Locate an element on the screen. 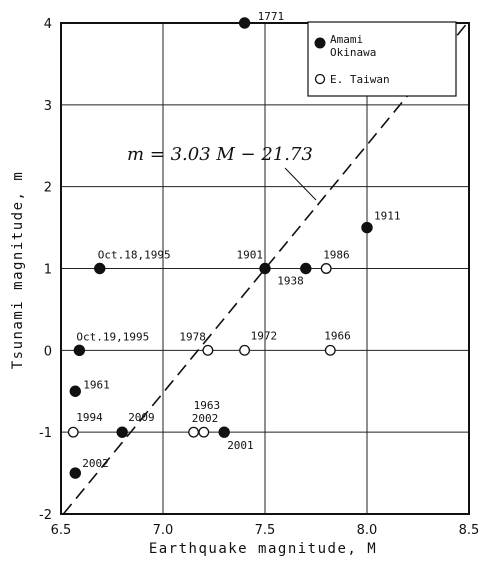  y-tick-labels: -2 -1 0 1 2 3 4 is located at coordinates (45, 270).